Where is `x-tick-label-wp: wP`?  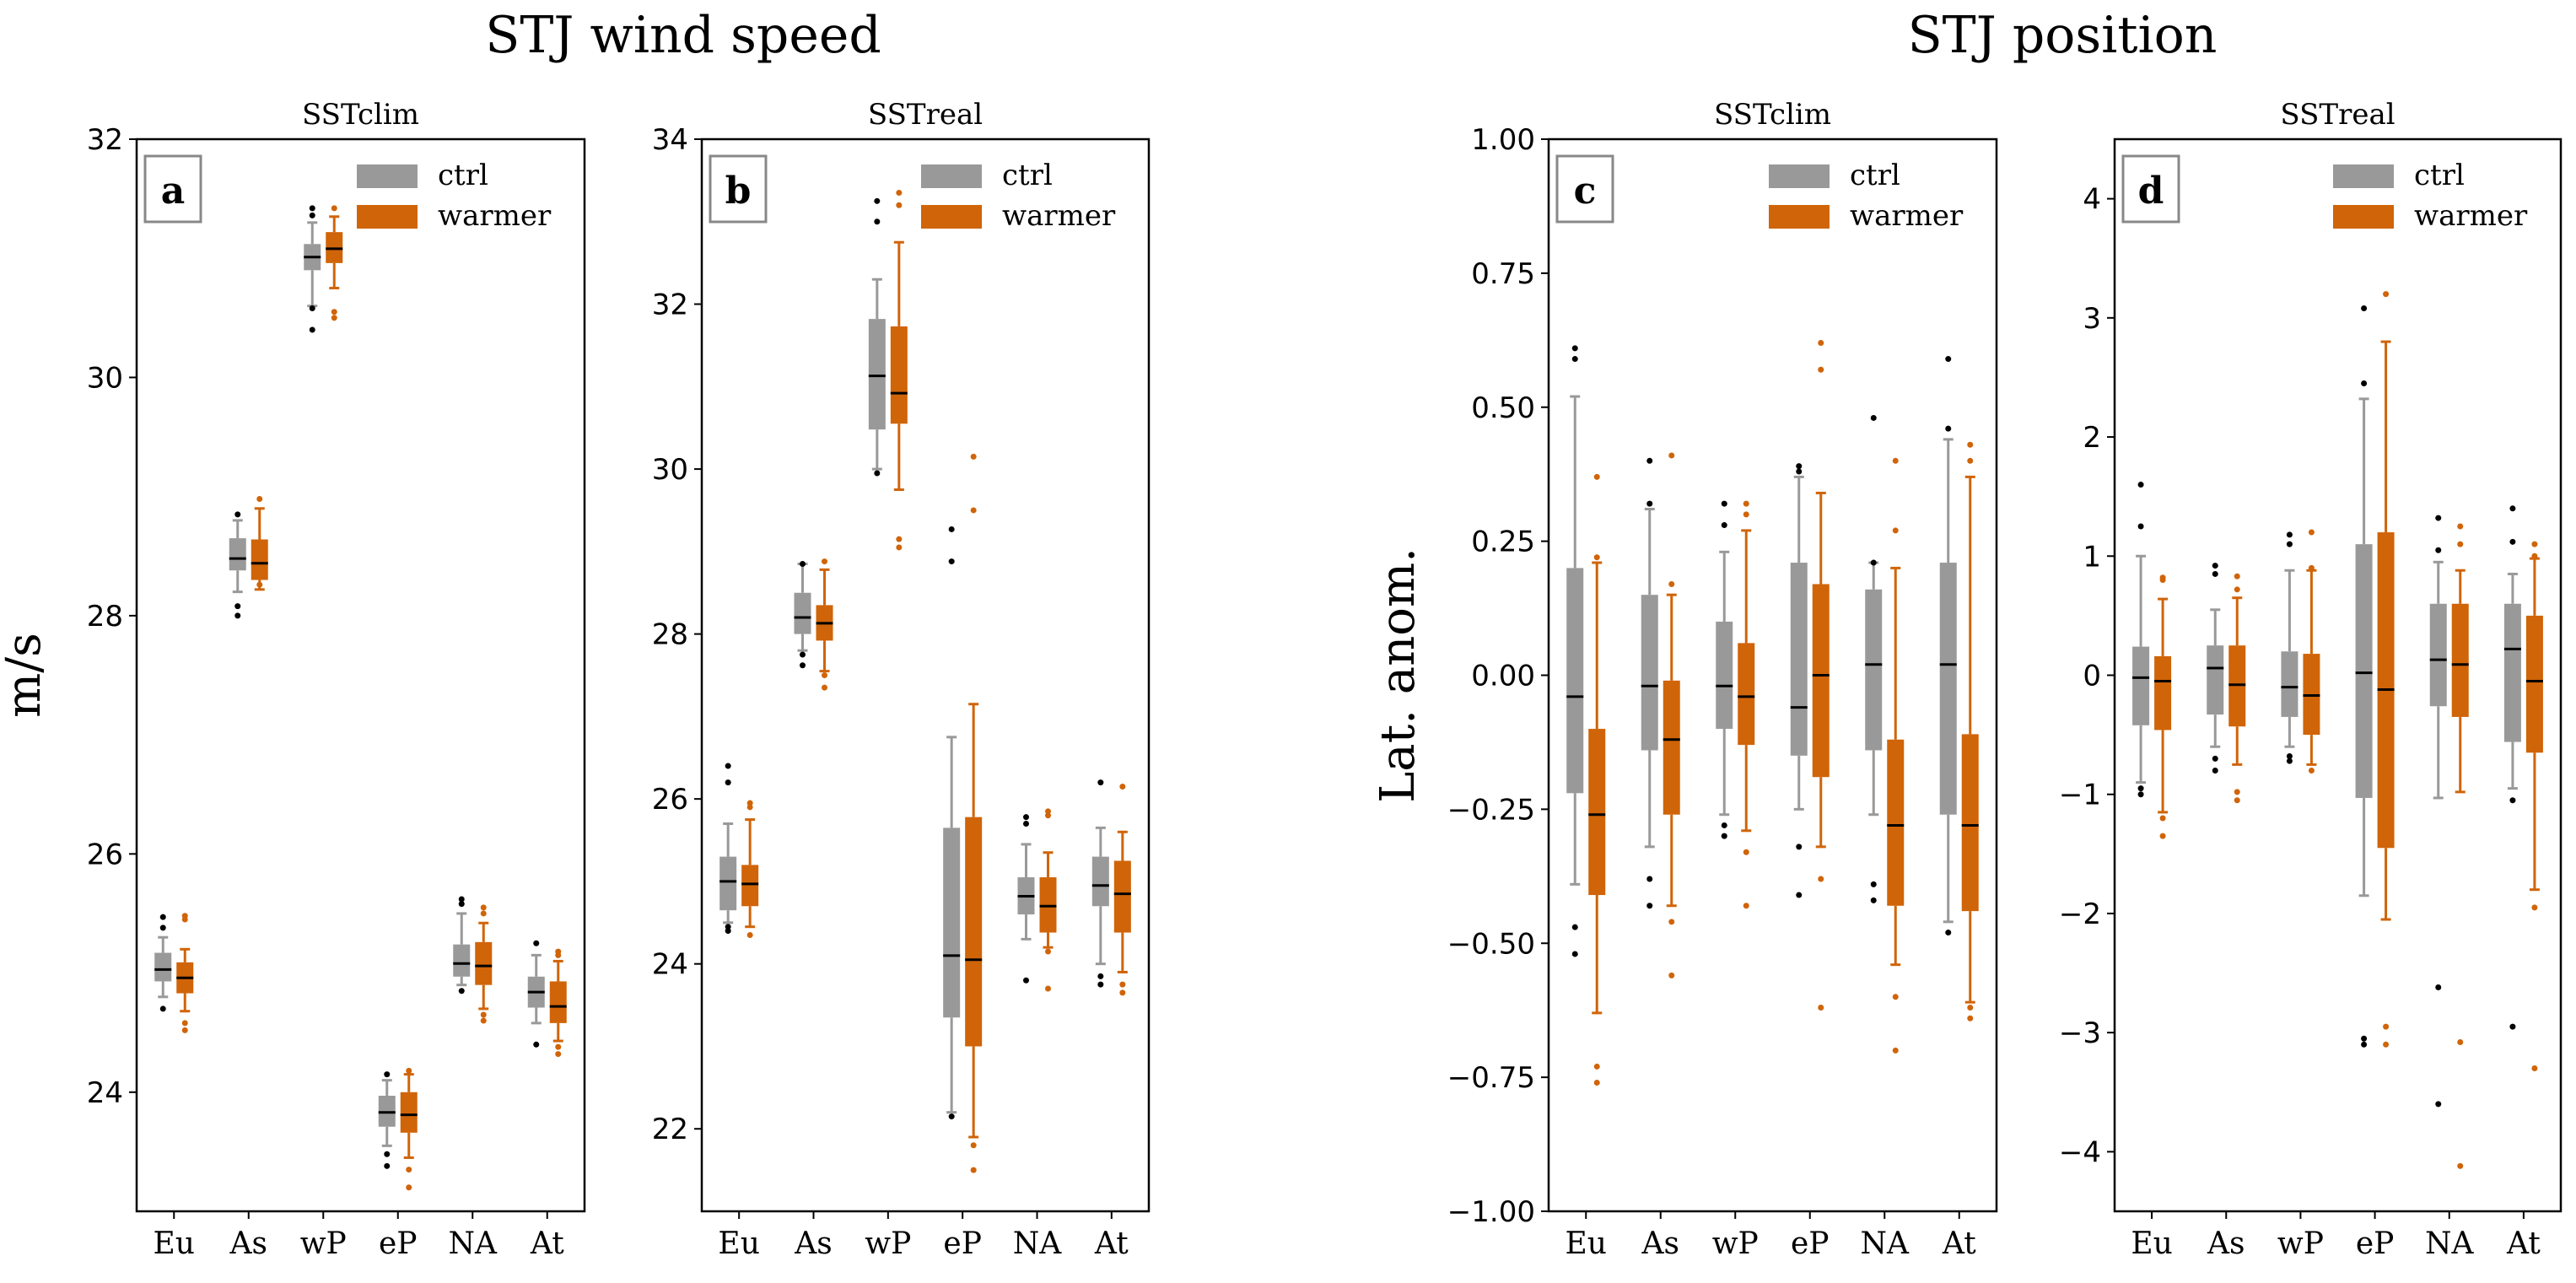 x-tick-label-wp: wP is located at coordinates (323, 1243).